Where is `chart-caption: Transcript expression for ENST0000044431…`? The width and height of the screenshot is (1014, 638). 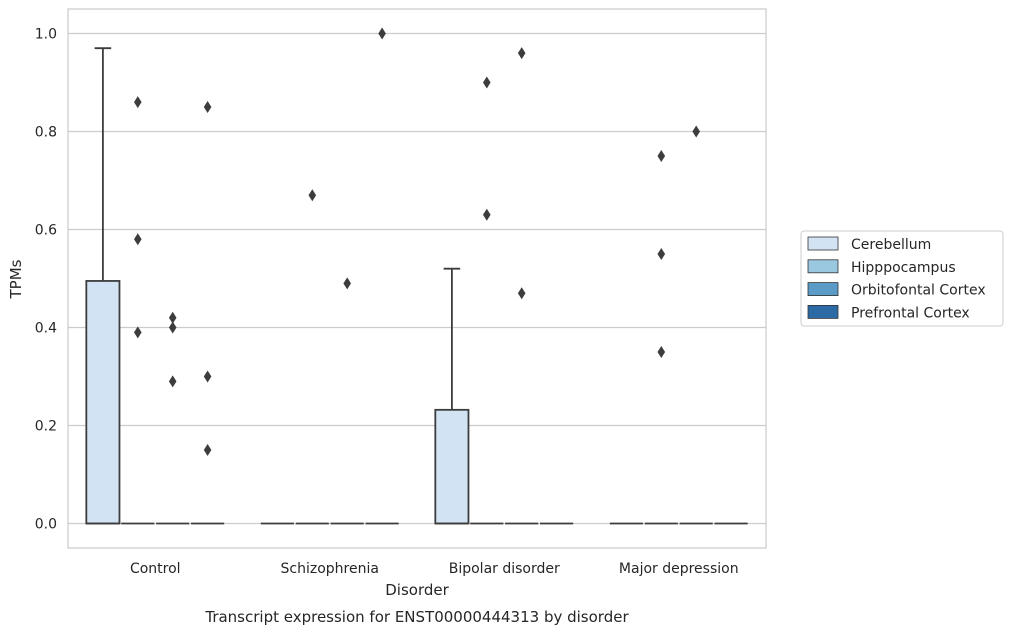
chart-caption: Transcript expression for ENST0000044431… is located at coordinates (416, 617).